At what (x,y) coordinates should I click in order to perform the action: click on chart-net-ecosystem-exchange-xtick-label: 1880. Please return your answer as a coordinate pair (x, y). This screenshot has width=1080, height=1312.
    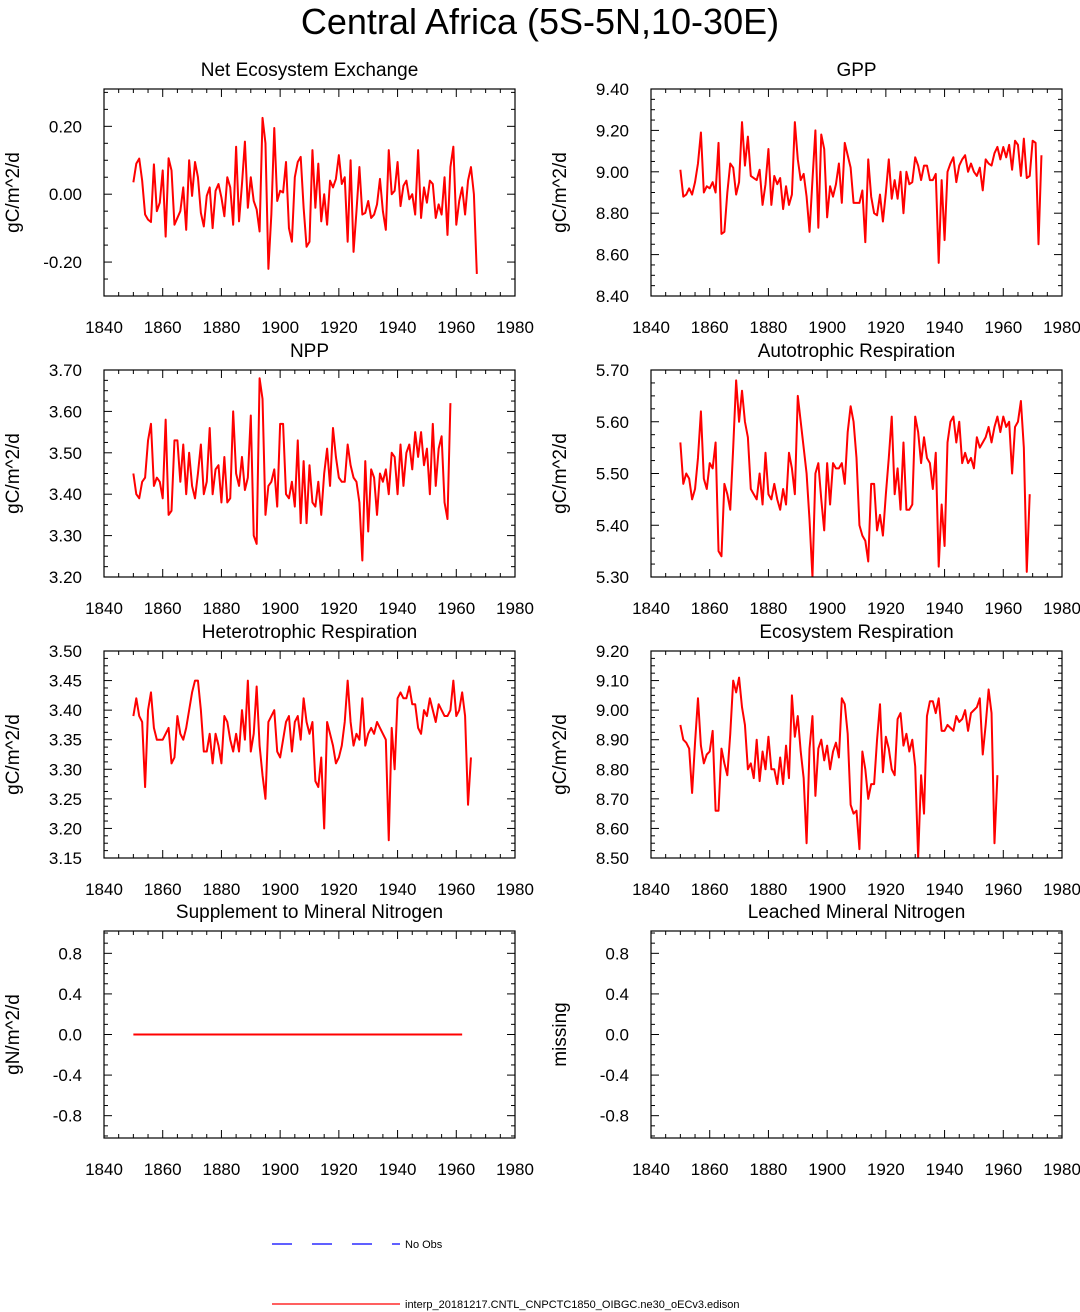
    Looking at the image, I should click on (222, 327).